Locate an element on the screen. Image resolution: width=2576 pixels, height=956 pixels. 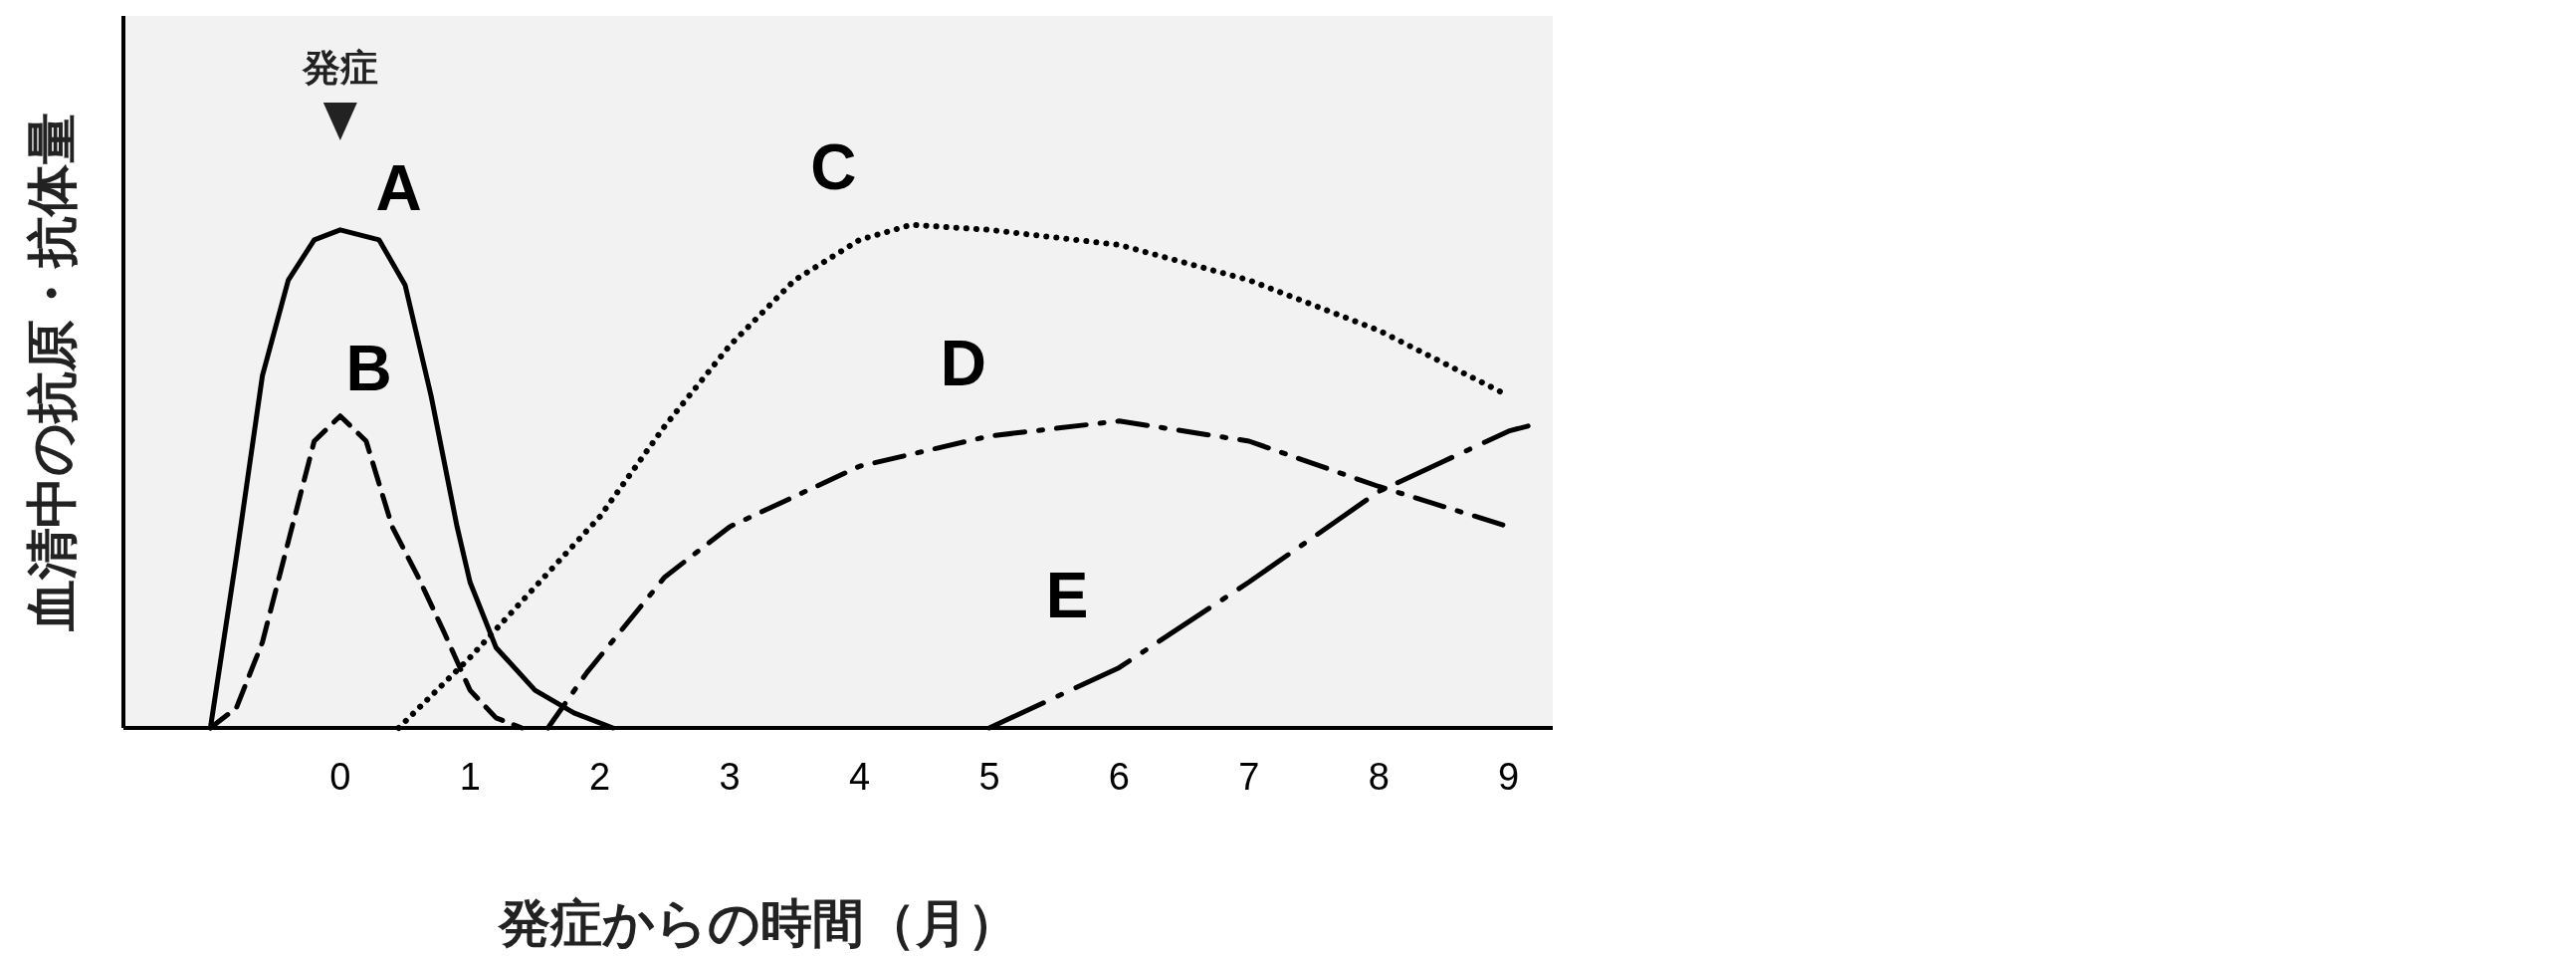
x-tick-label: 4 is located at coordinates (859, 777).